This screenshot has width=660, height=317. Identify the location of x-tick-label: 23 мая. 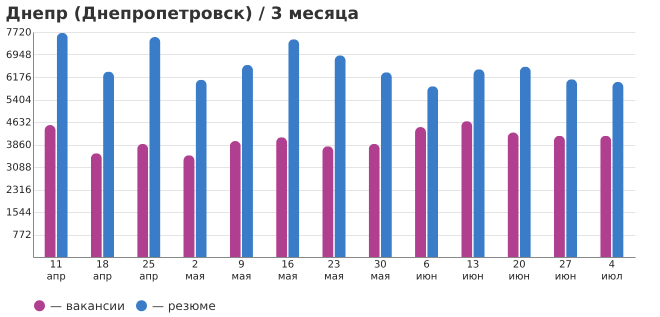
(334, 271).